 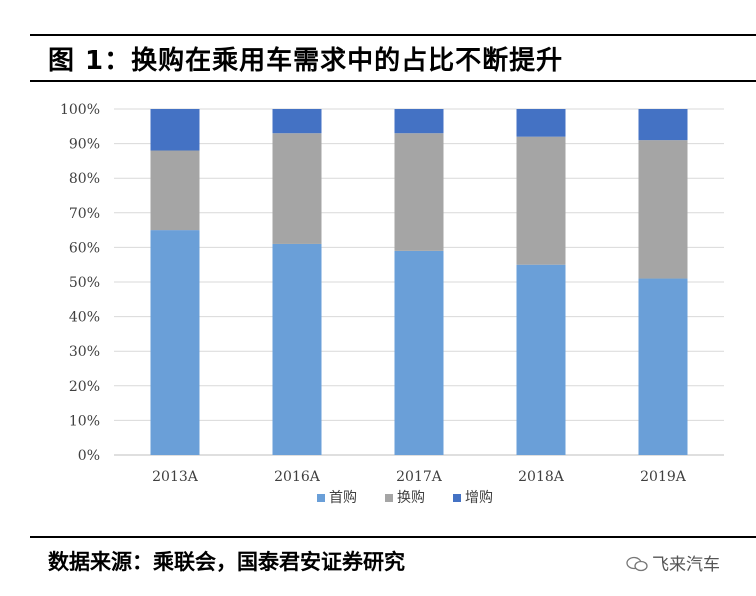 I want to click on y-tick-label: 70%, so click(x=84, y=214).